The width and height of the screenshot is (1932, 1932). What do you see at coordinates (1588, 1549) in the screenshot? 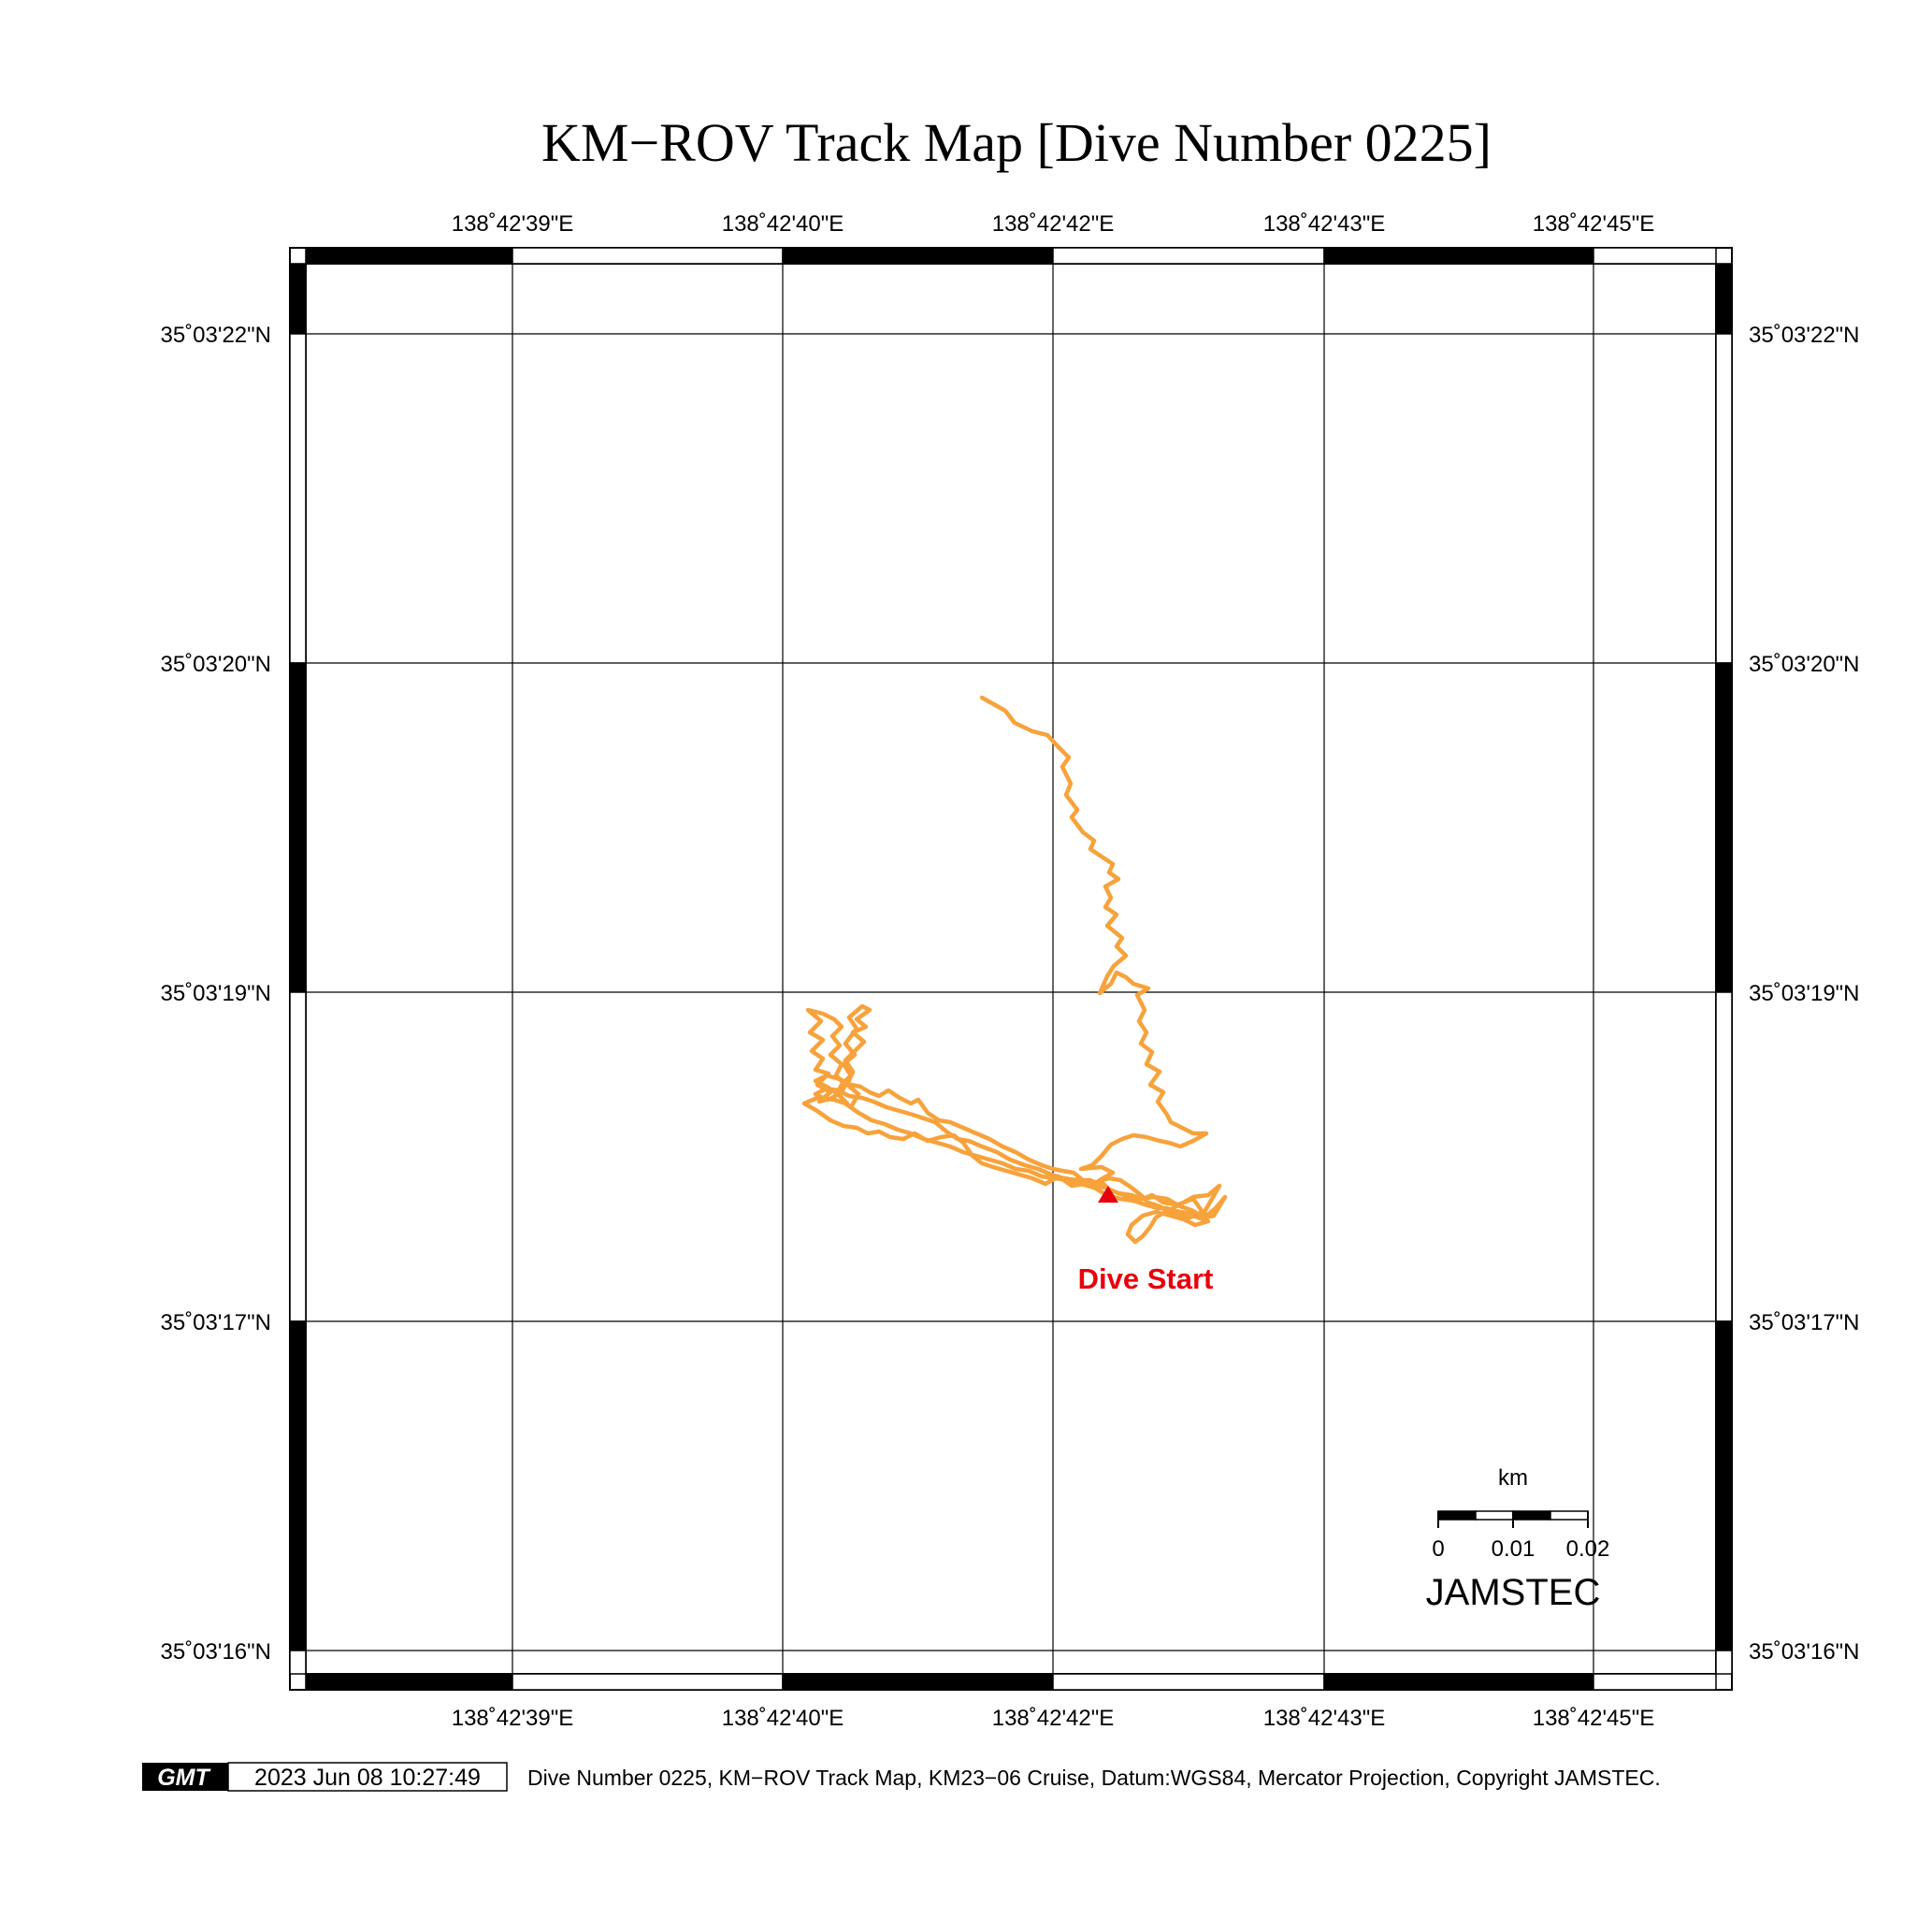
I see `scale-bar-tick-2: 0.02` at bounding box center [1588, 1549].